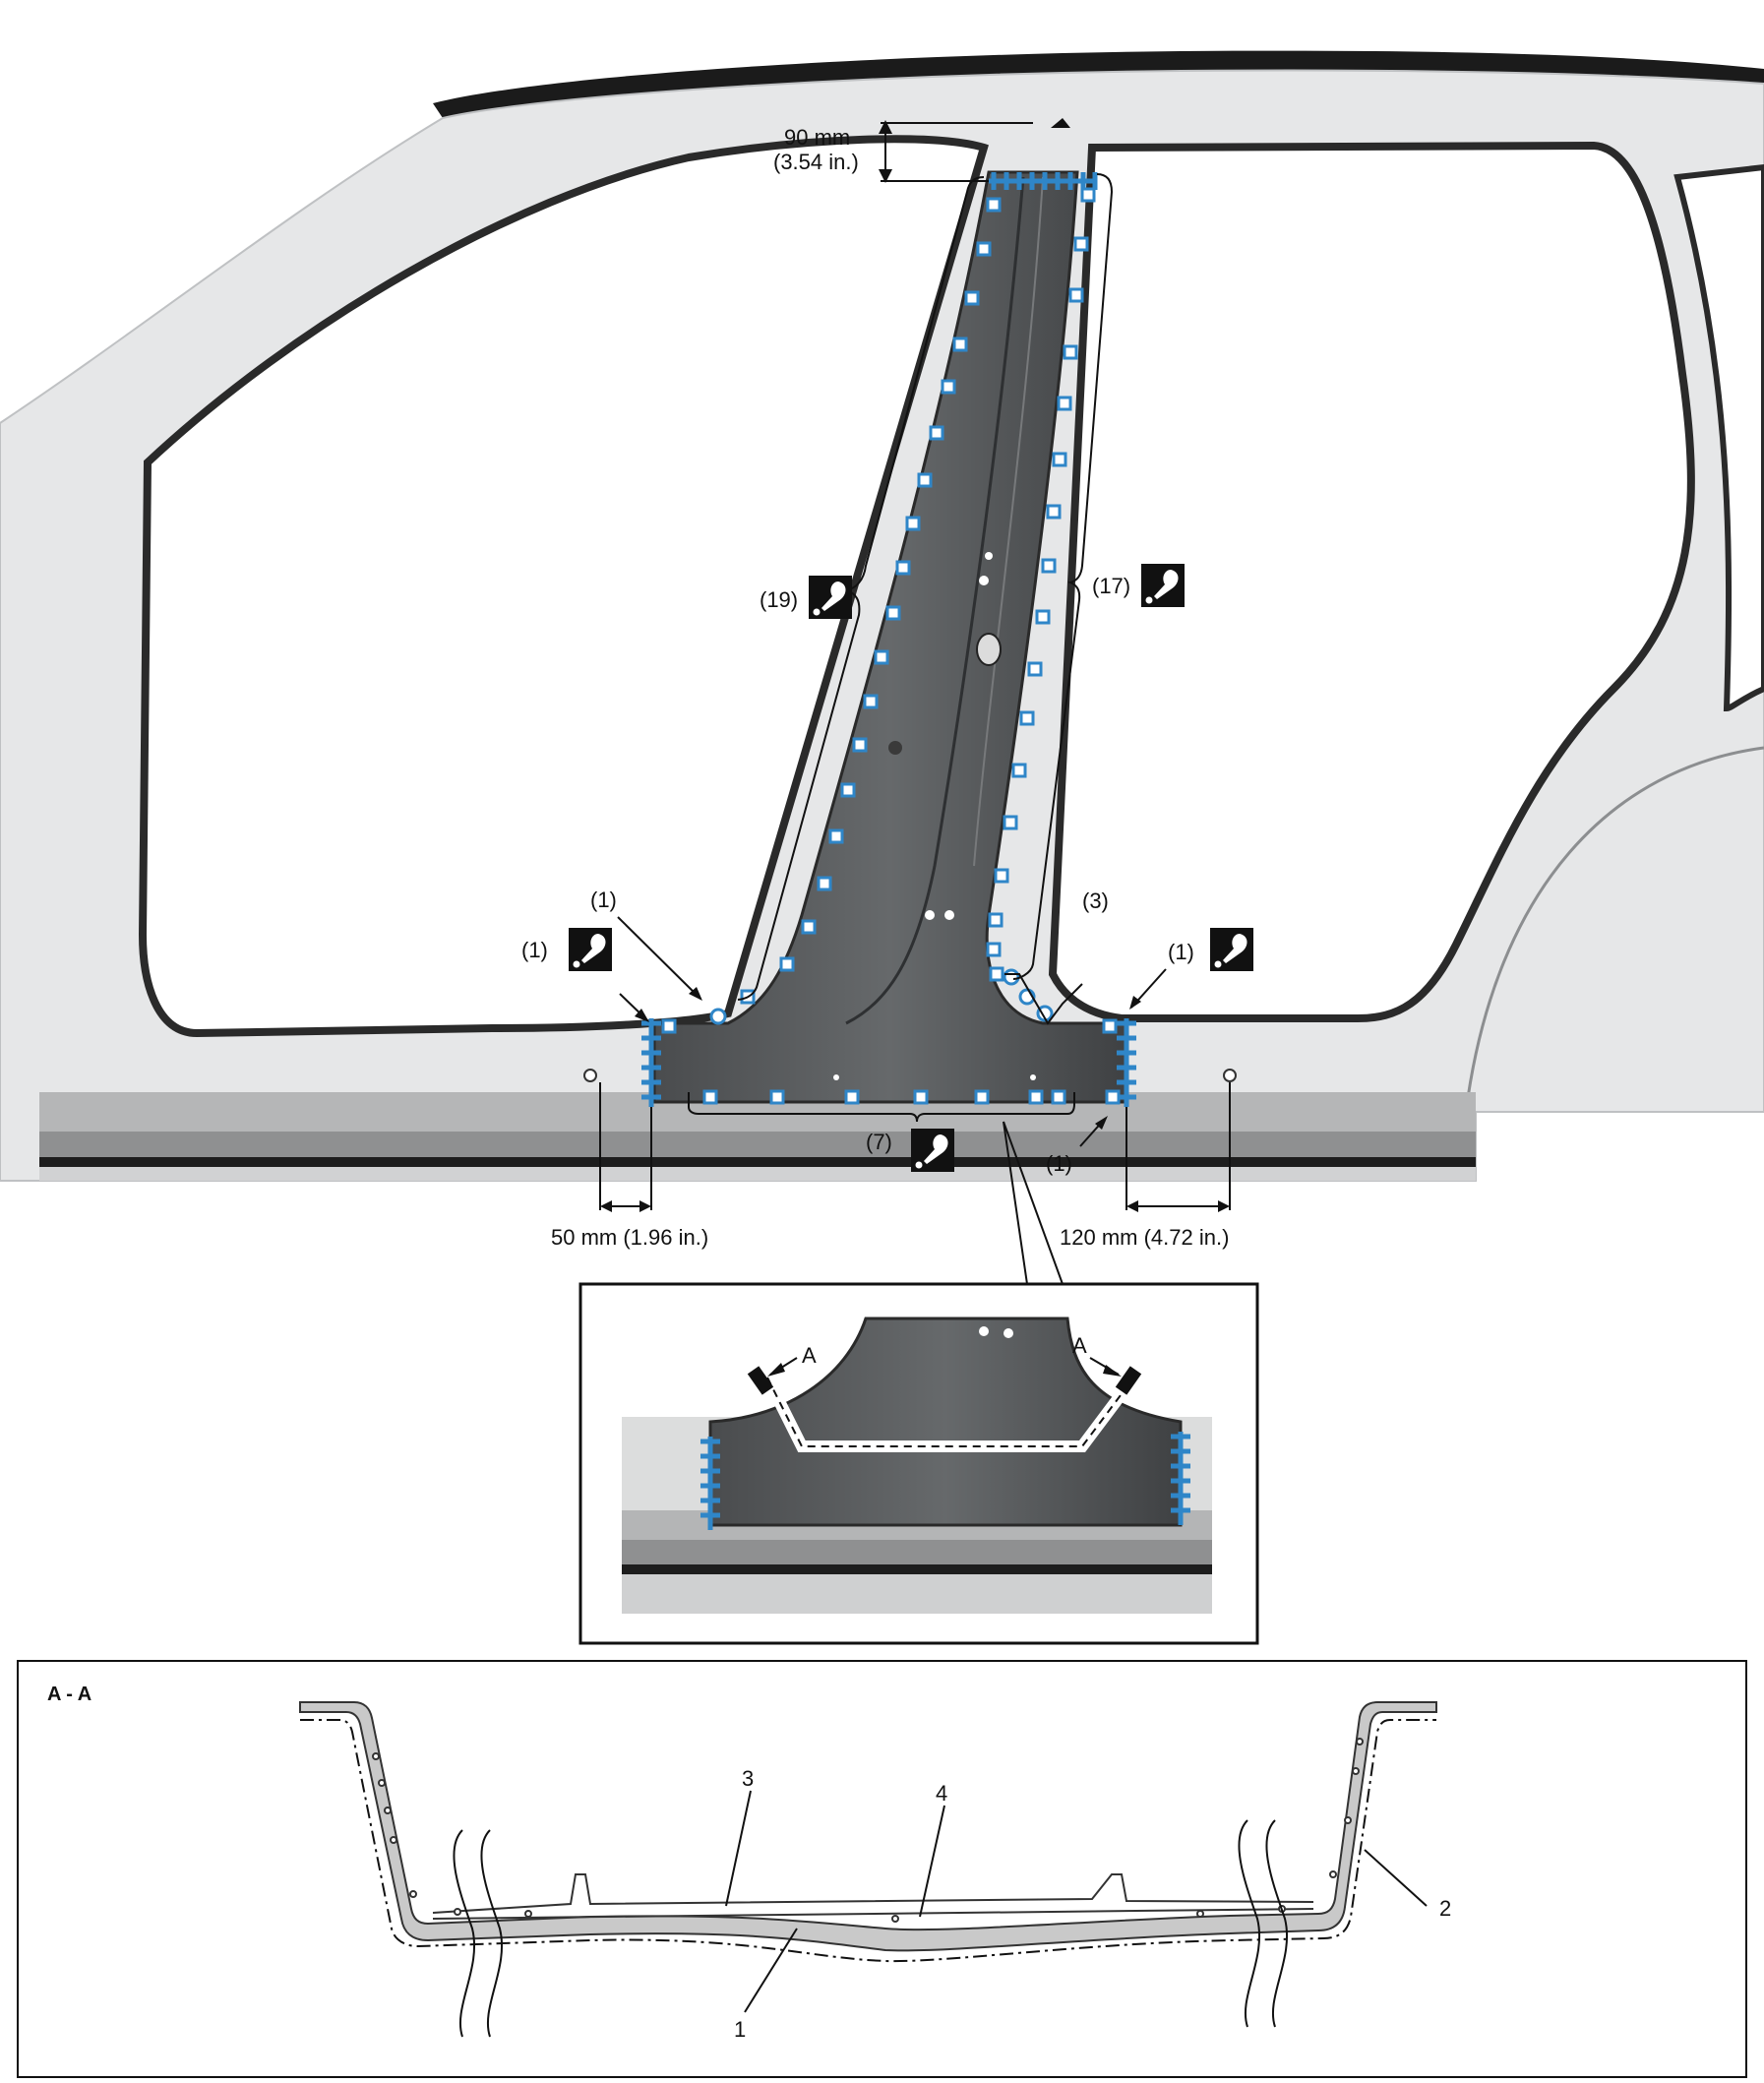  Describe the element at coordinates (1144, 1237) in the screenshot. I see `dim-right-sill: 120 mm (4.72 in.)` at that location.